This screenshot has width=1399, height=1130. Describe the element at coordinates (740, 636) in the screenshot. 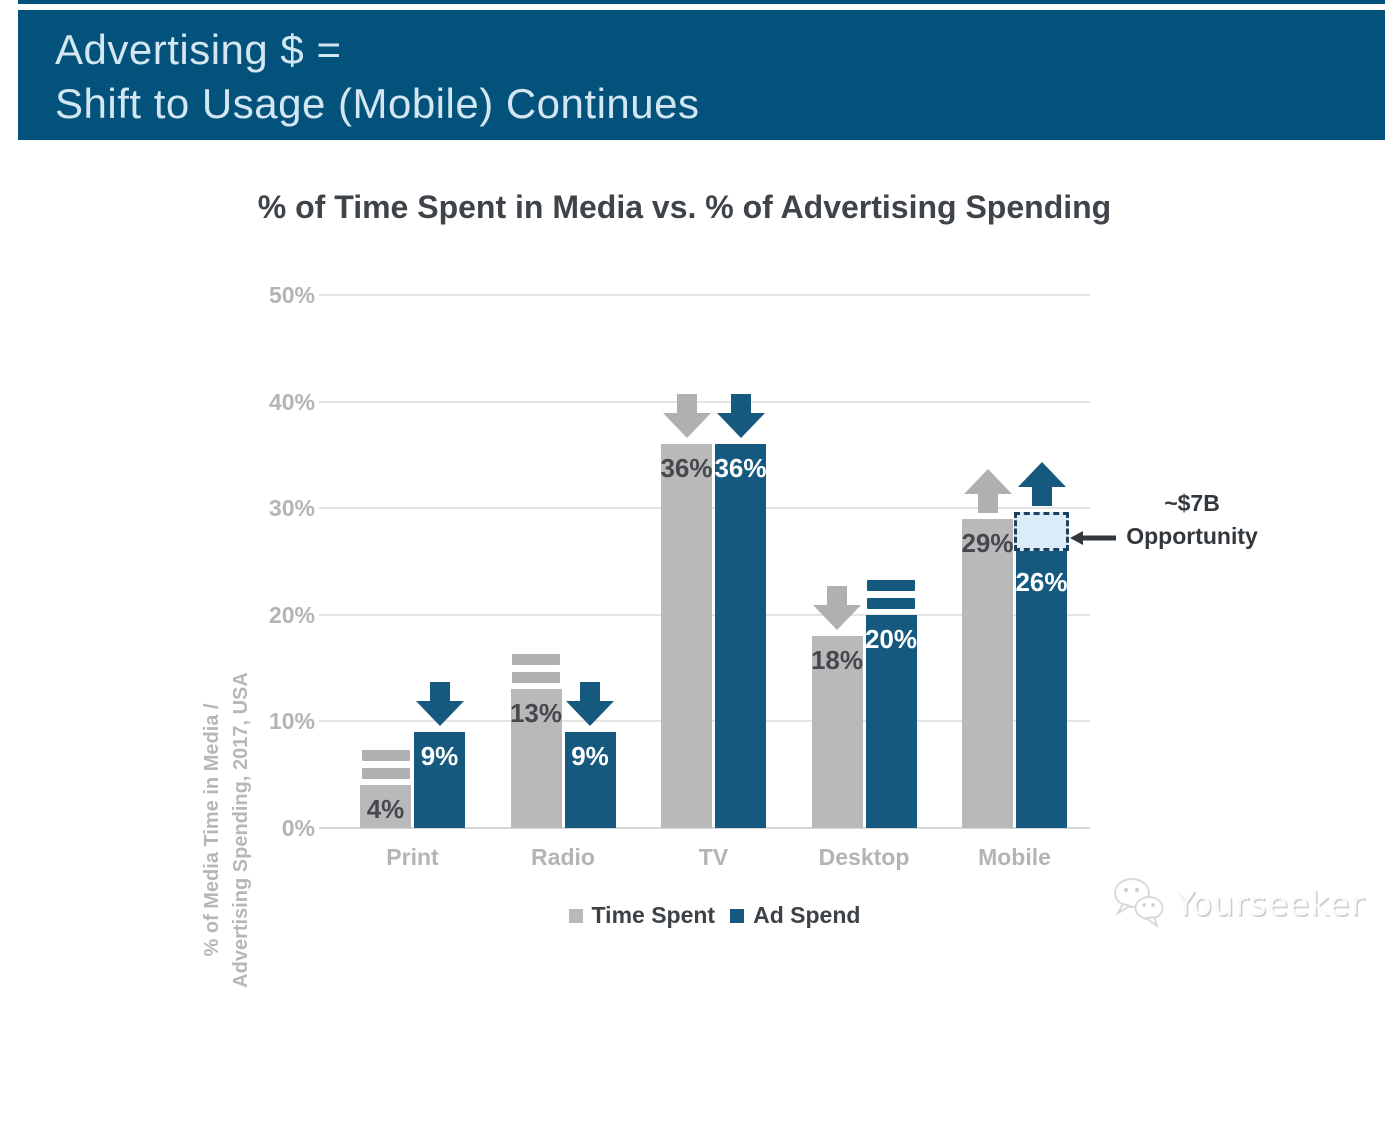

I see `bar-tv-ad-spend: 36%` at that location.